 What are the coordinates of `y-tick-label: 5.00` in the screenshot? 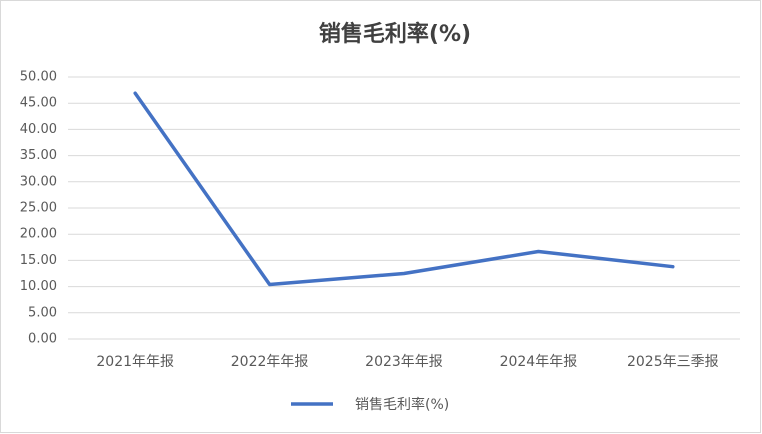 It's located at (42, 312).